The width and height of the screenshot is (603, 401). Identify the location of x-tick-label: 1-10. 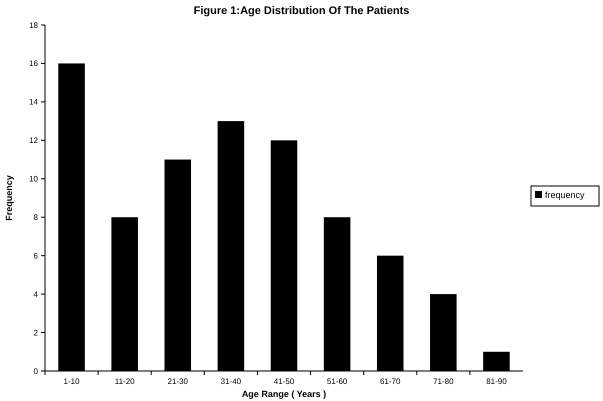
(72, 381).